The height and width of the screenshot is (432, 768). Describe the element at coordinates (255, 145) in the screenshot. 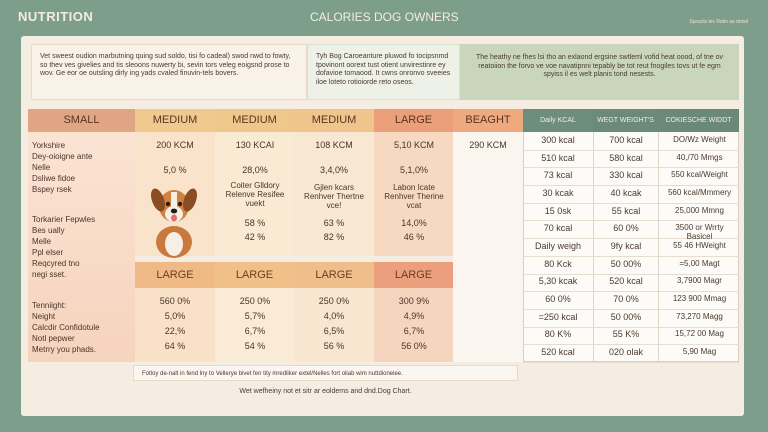

I see `medium-kcal: 130 KCAI` at that location.